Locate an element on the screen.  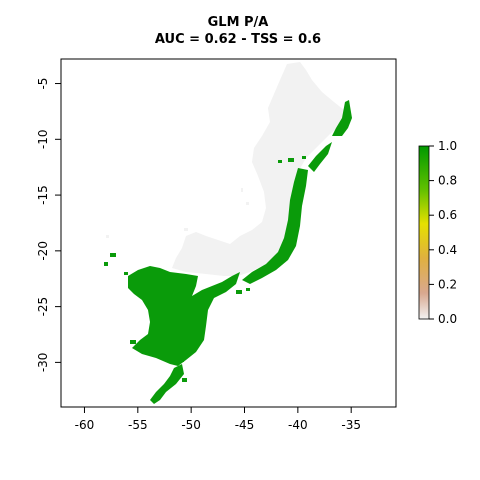
legend-tick-label: 0.8 is located at coordinates (447, 181).